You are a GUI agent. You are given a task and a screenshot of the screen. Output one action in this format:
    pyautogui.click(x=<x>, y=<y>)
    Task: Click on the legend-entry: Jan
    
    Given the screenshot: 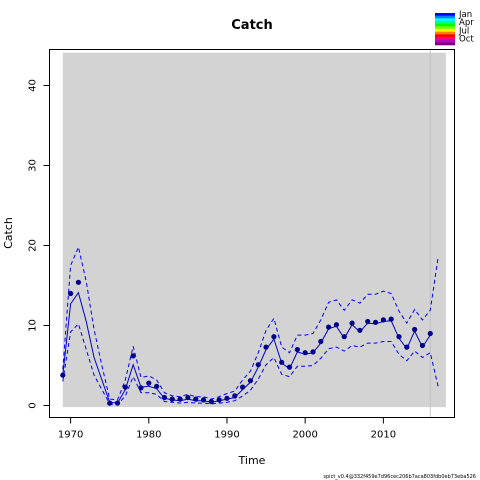 What is the action you would take?
    pyautogui.click(x=465, y=15)
    